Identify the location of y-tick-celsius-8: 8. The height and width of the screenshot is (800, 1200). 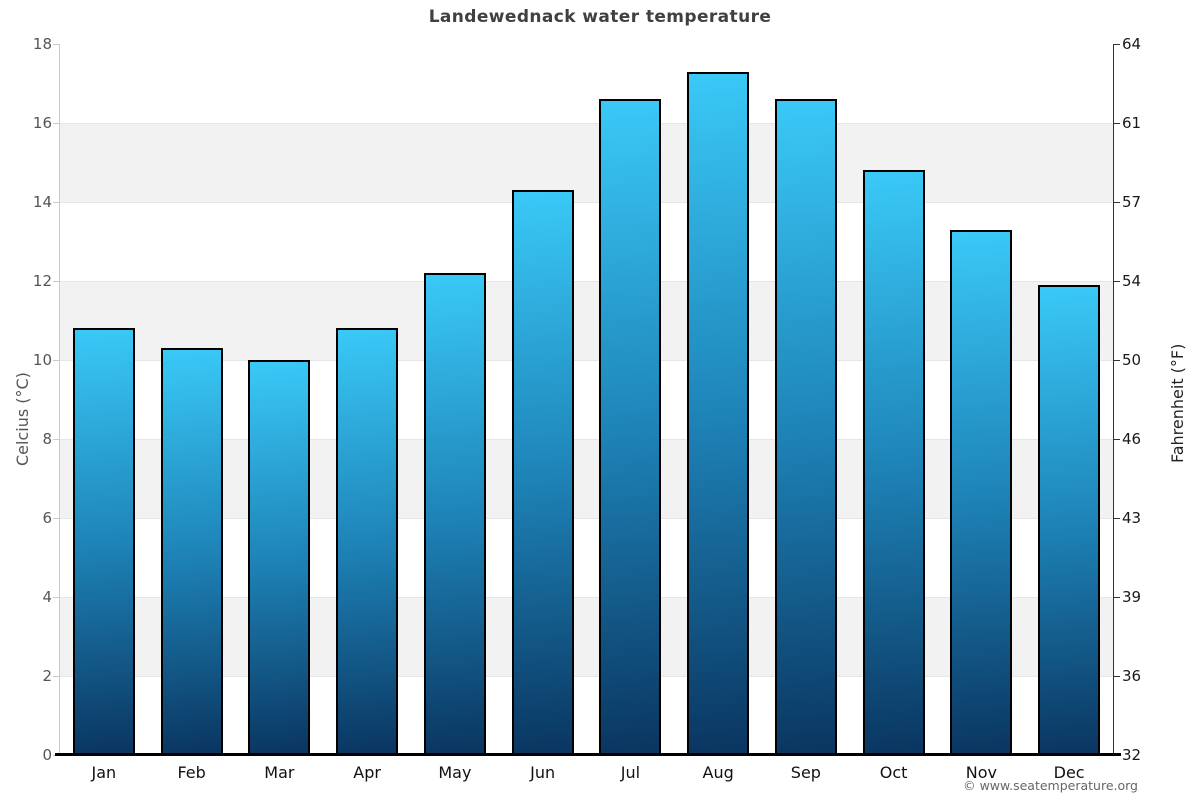
(47, 439).